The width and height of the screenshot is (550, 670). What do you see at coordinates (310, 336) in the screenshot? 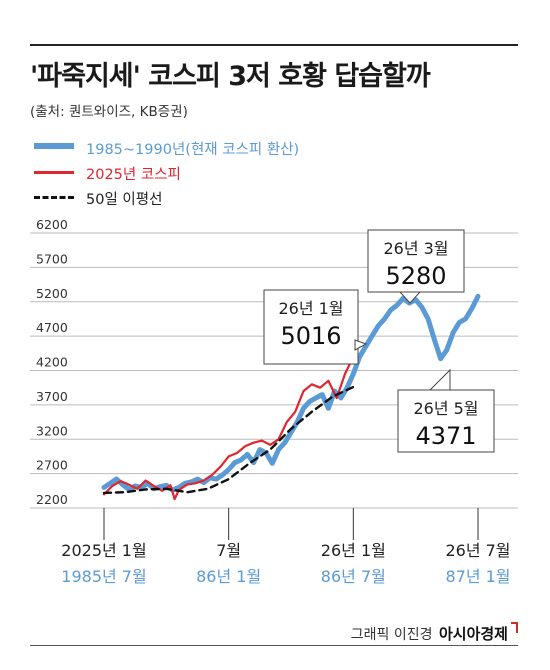
I see `callout-value: 5016` at bounding box center [310, 336].